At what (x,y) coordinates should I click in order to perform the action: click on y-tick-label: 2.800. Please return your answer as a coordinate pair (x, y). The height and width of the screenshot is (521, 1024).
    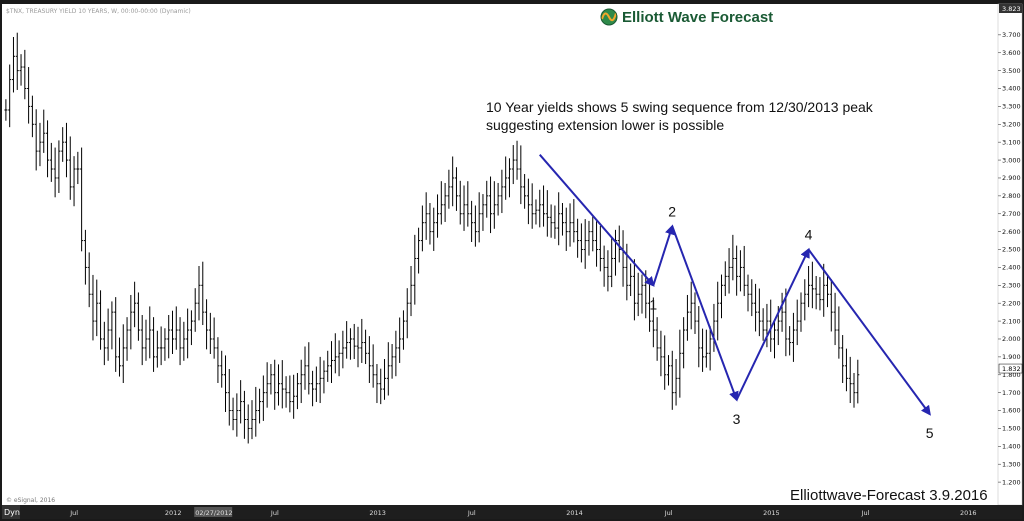
    Looking at the image, I should click on (1011, 196).